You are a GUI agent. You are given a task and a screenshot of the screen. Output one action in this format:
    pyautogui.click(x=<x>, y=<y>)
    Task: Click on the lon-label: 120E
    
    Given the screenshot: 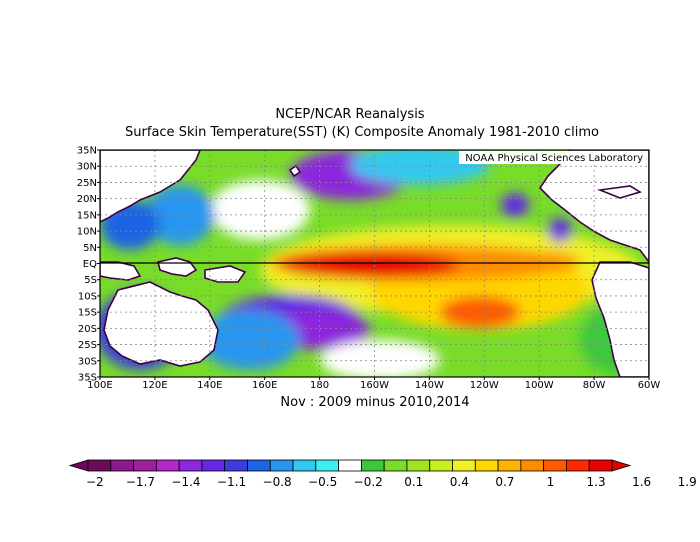 What is the action you would take?
    pyautogui.click(x=154, y=385)
    